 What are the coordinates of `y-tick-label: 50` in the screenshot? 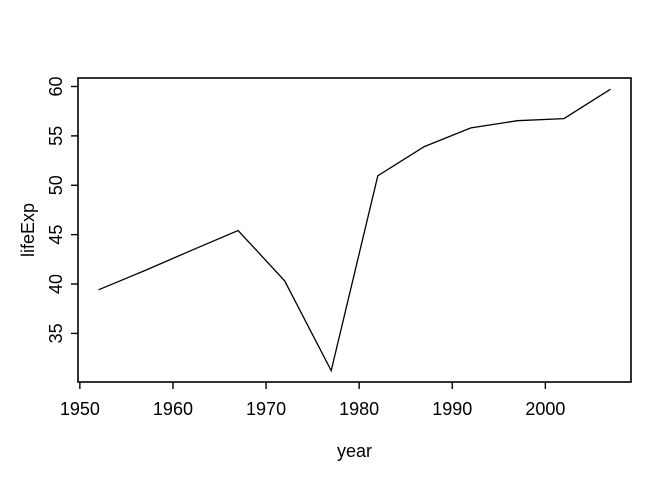 It's located at (56, 185).